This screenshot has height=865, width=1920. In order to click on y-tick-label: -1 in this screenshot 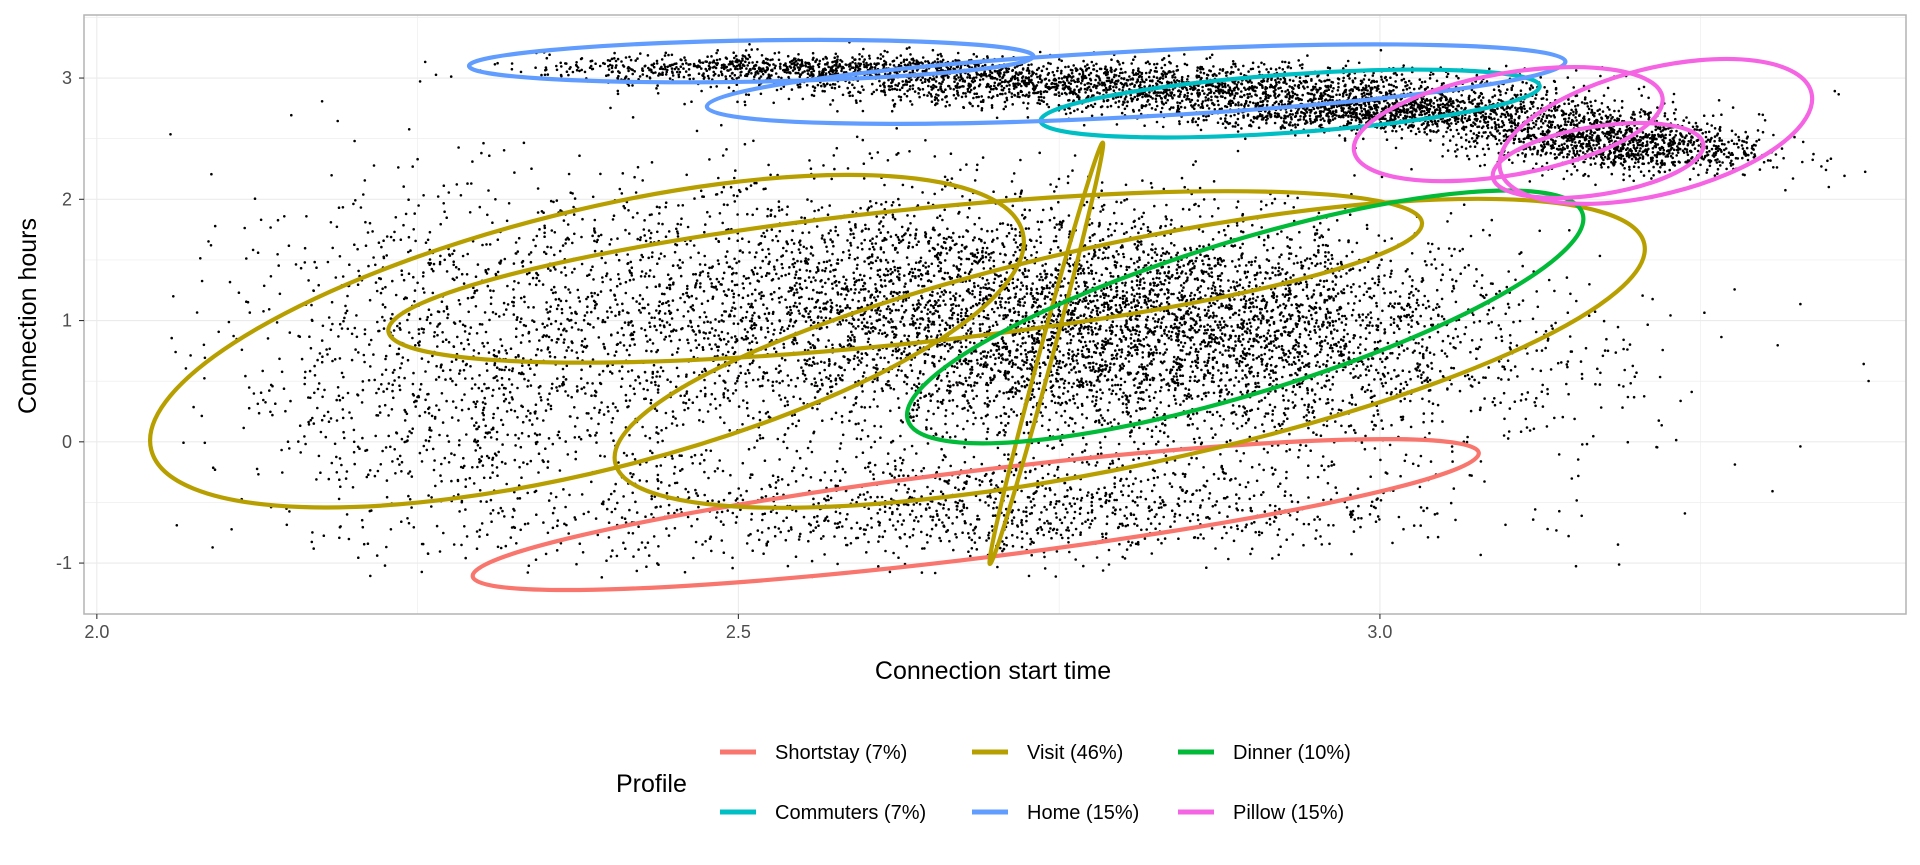, I will do `click(64, 563)`.